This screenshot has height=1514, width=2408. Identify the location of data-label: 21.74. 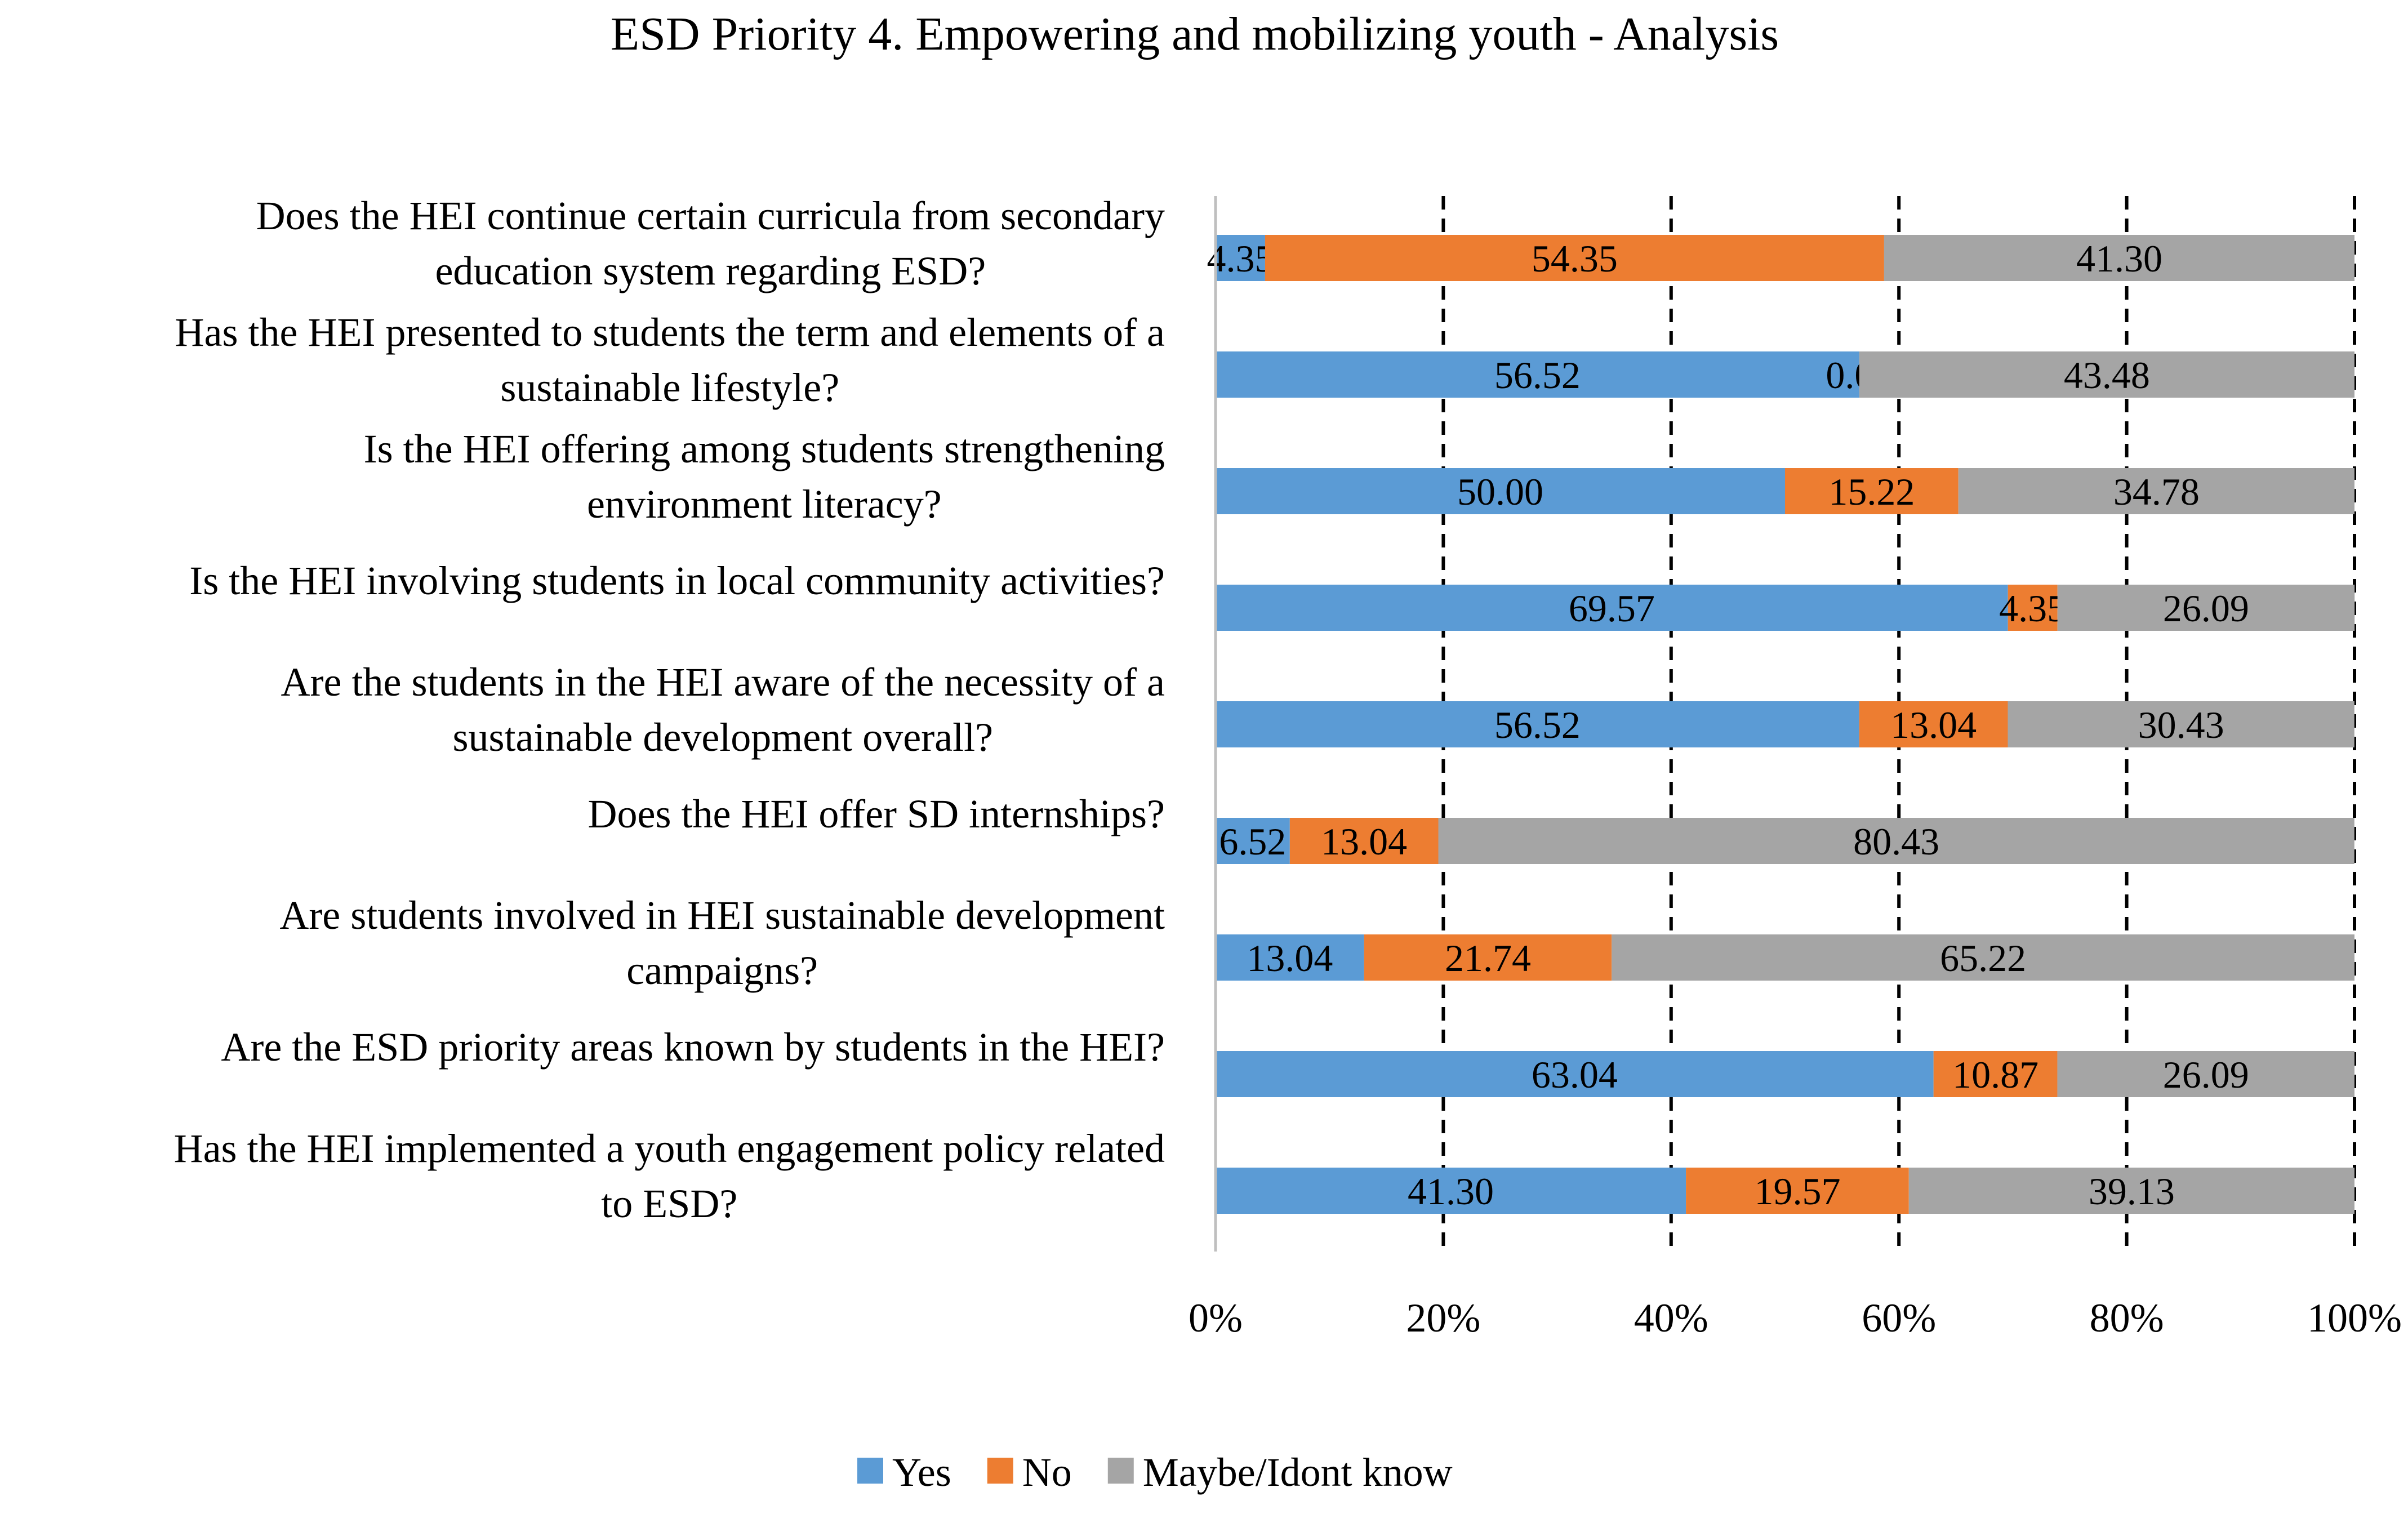
(1488, 958).